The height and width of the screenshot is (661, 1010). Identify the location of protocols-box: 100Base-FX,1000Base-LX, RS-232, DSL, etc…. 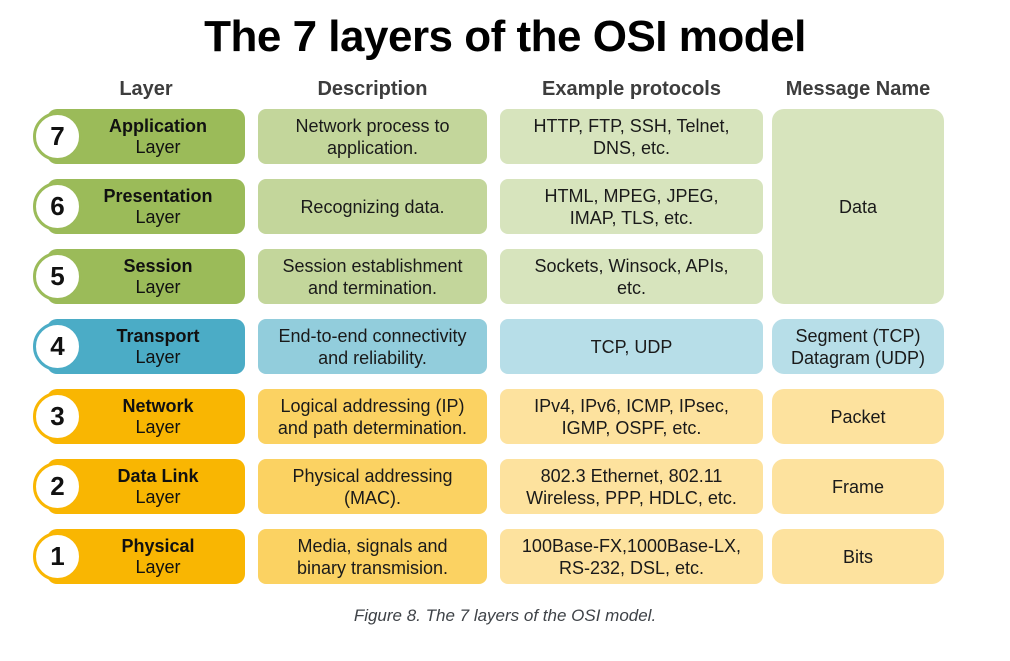
(631, 556).